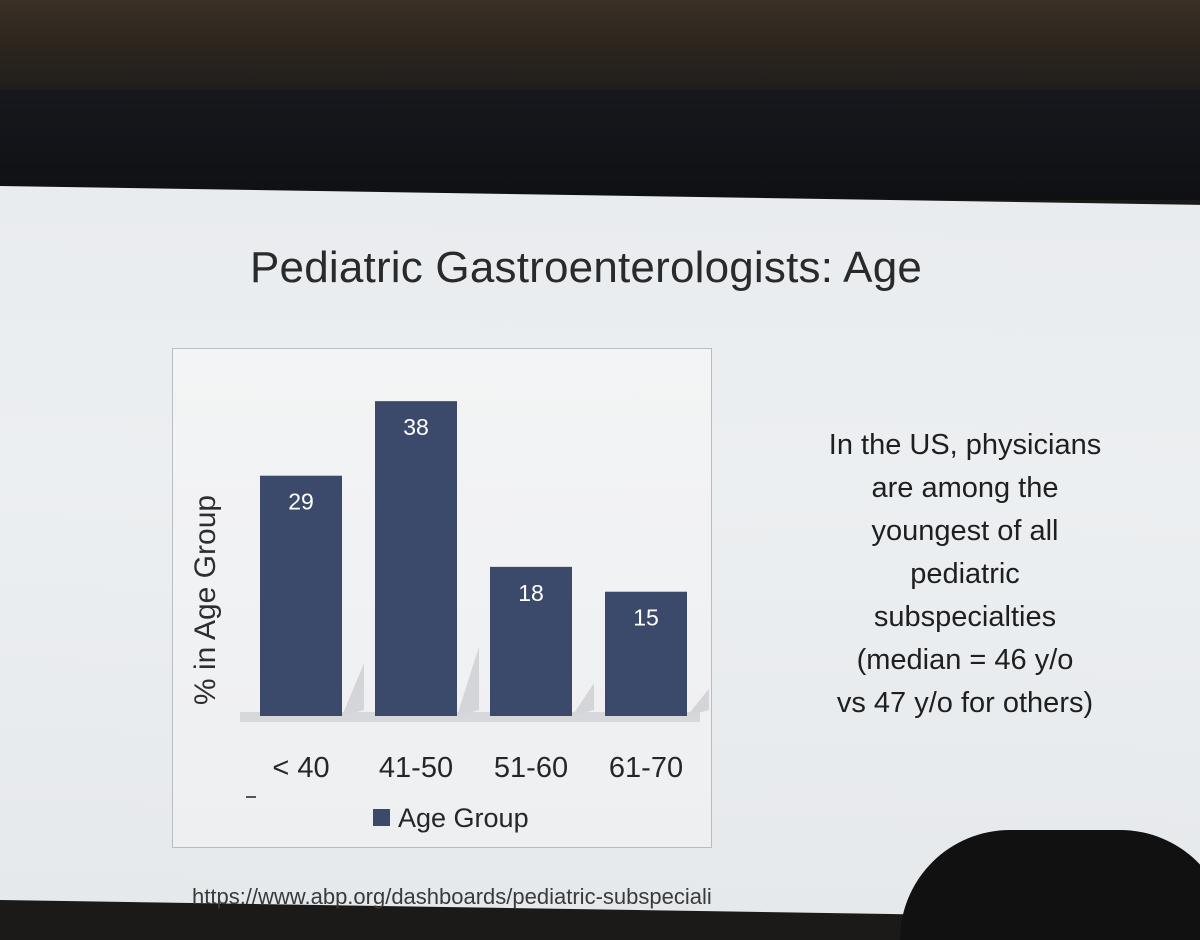  I want to click on data-label-2: 38, so click(416, 427).